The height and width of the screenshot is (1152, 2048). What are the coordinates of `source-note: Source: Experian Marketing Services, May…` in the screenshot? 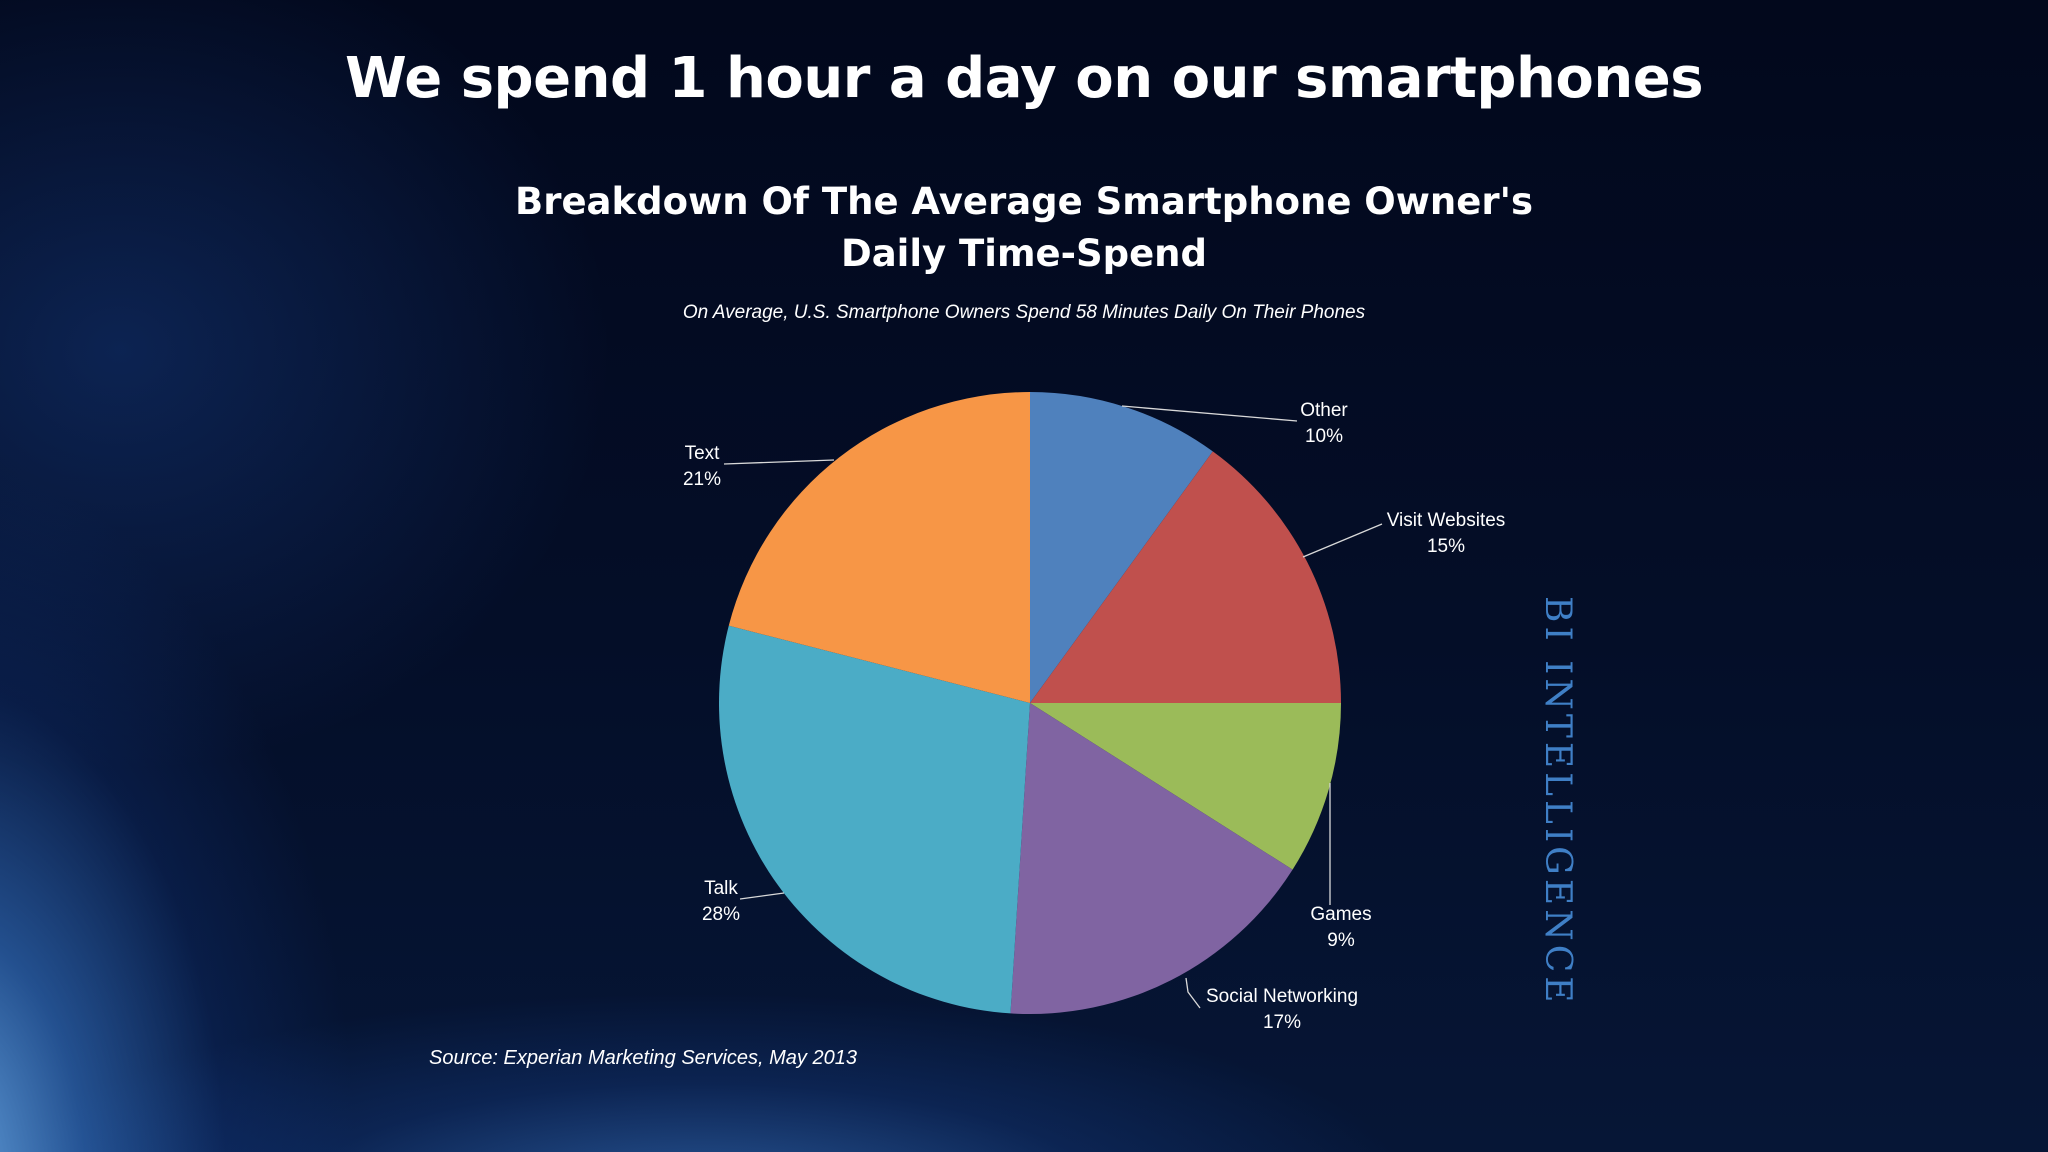 It's located at (643, 1058).